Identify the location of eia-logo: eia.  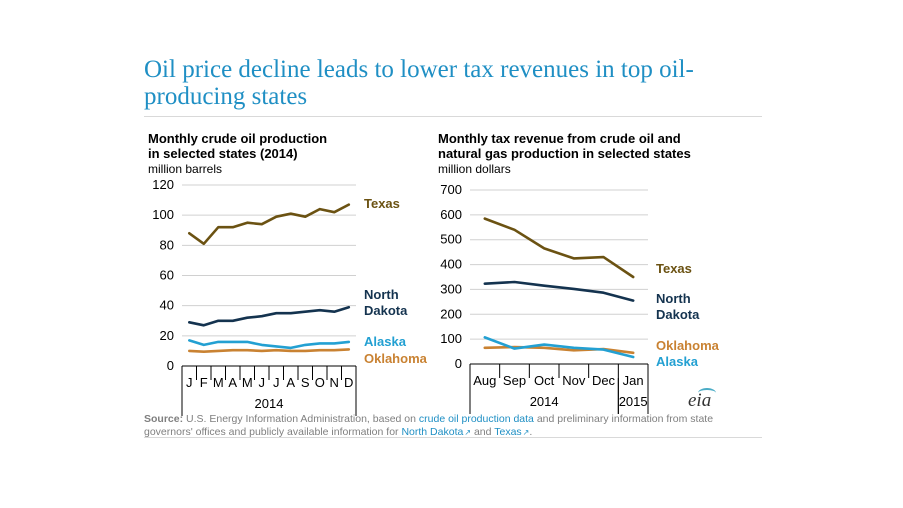
(700, 400).